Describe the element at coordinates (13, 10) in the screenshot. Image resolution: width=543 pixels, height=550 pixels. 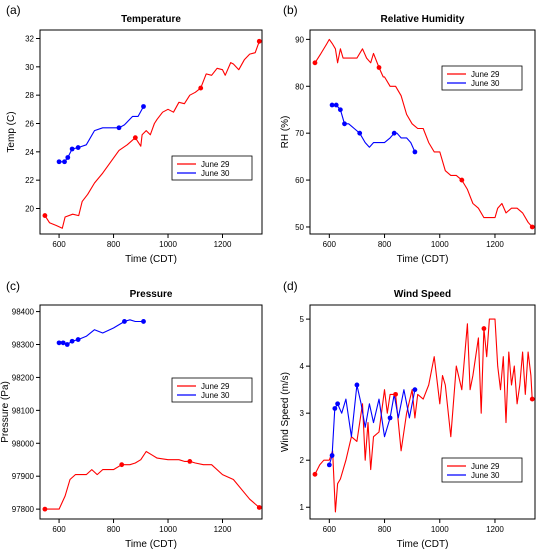
I see `panel-label: (a)` at that location.